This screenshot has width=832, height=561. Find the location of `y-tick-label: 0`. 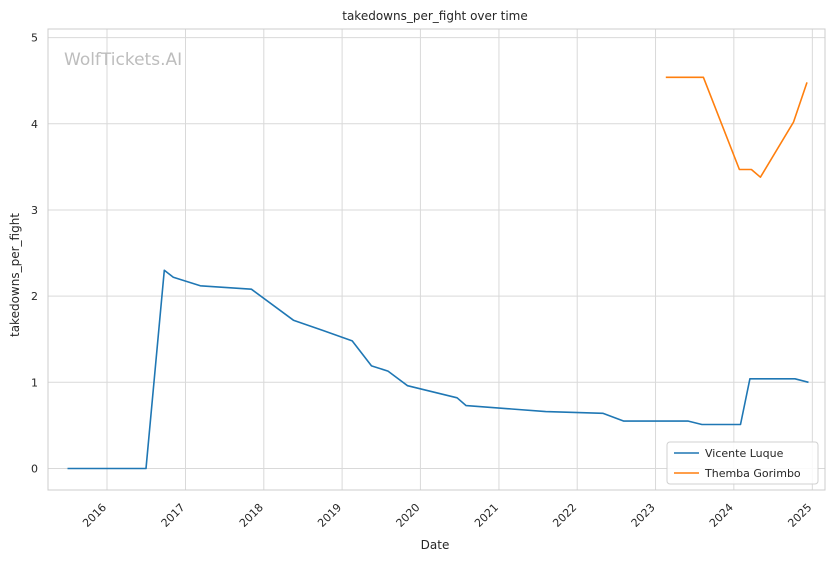

y-tick-label: 0 is located at coordinates (34, 468).